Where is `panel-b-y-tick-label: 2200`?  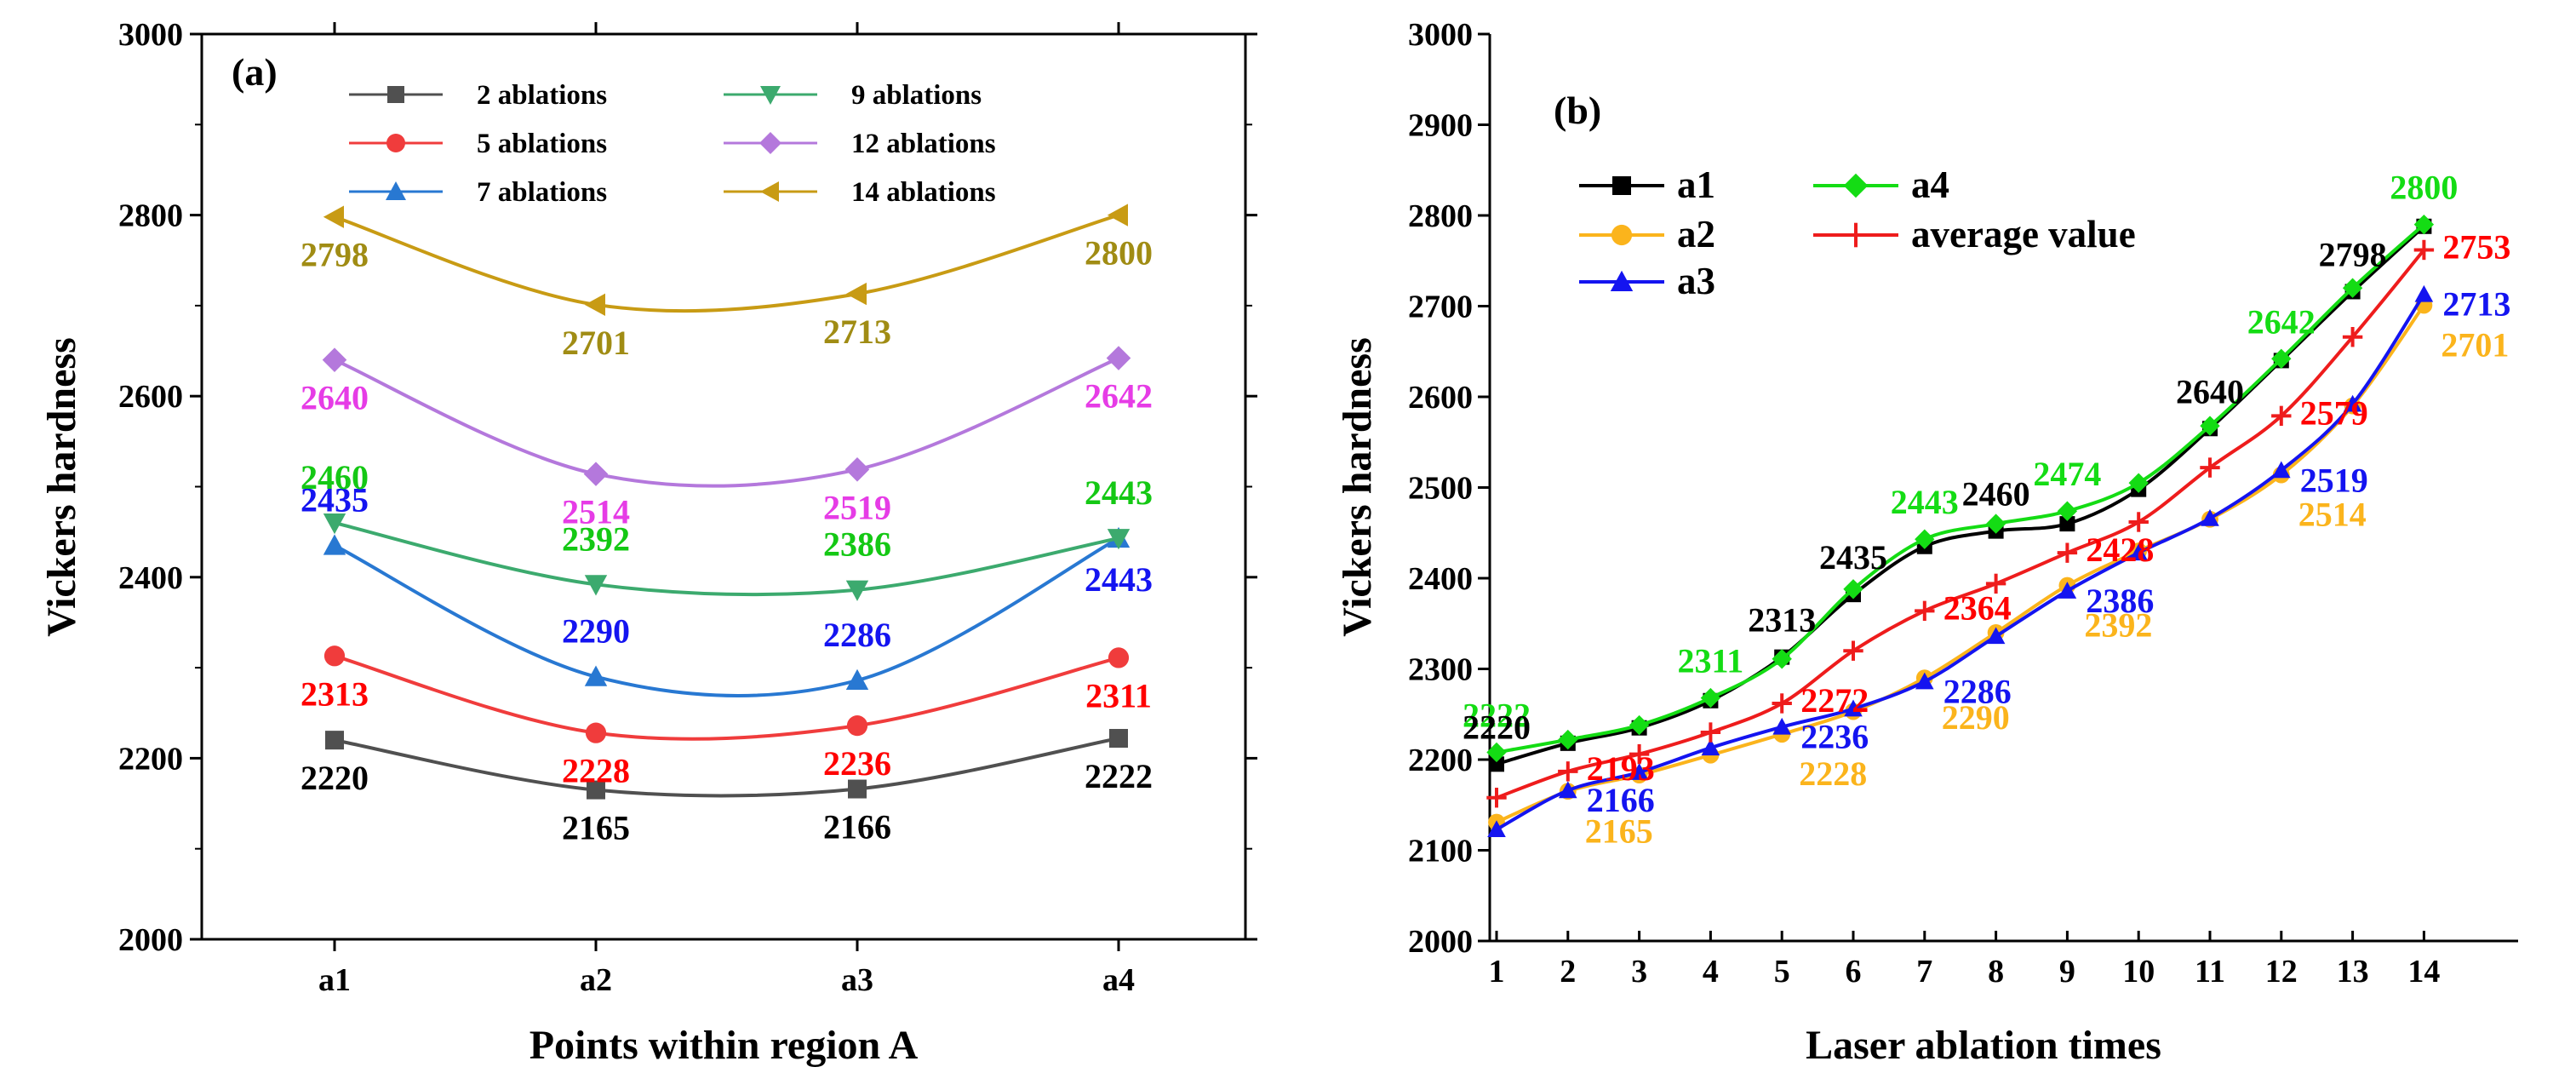
panel-b-y-tick-label: 2200 is located at coordinates (1440, 761).